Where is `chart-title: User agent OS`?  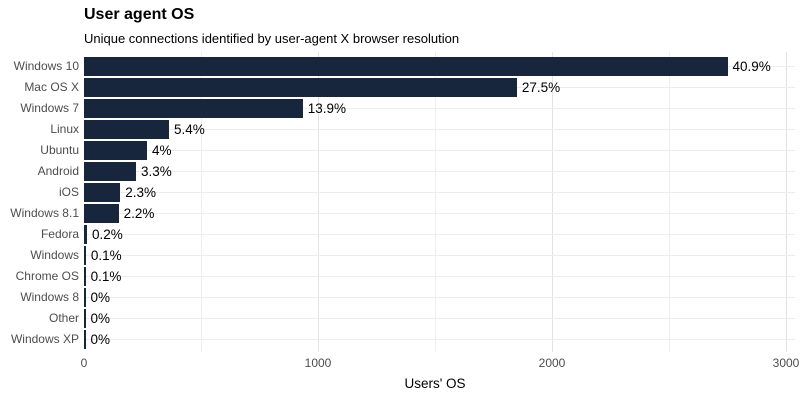
chart-title: User agent OS is located at coordinates (139, 14).